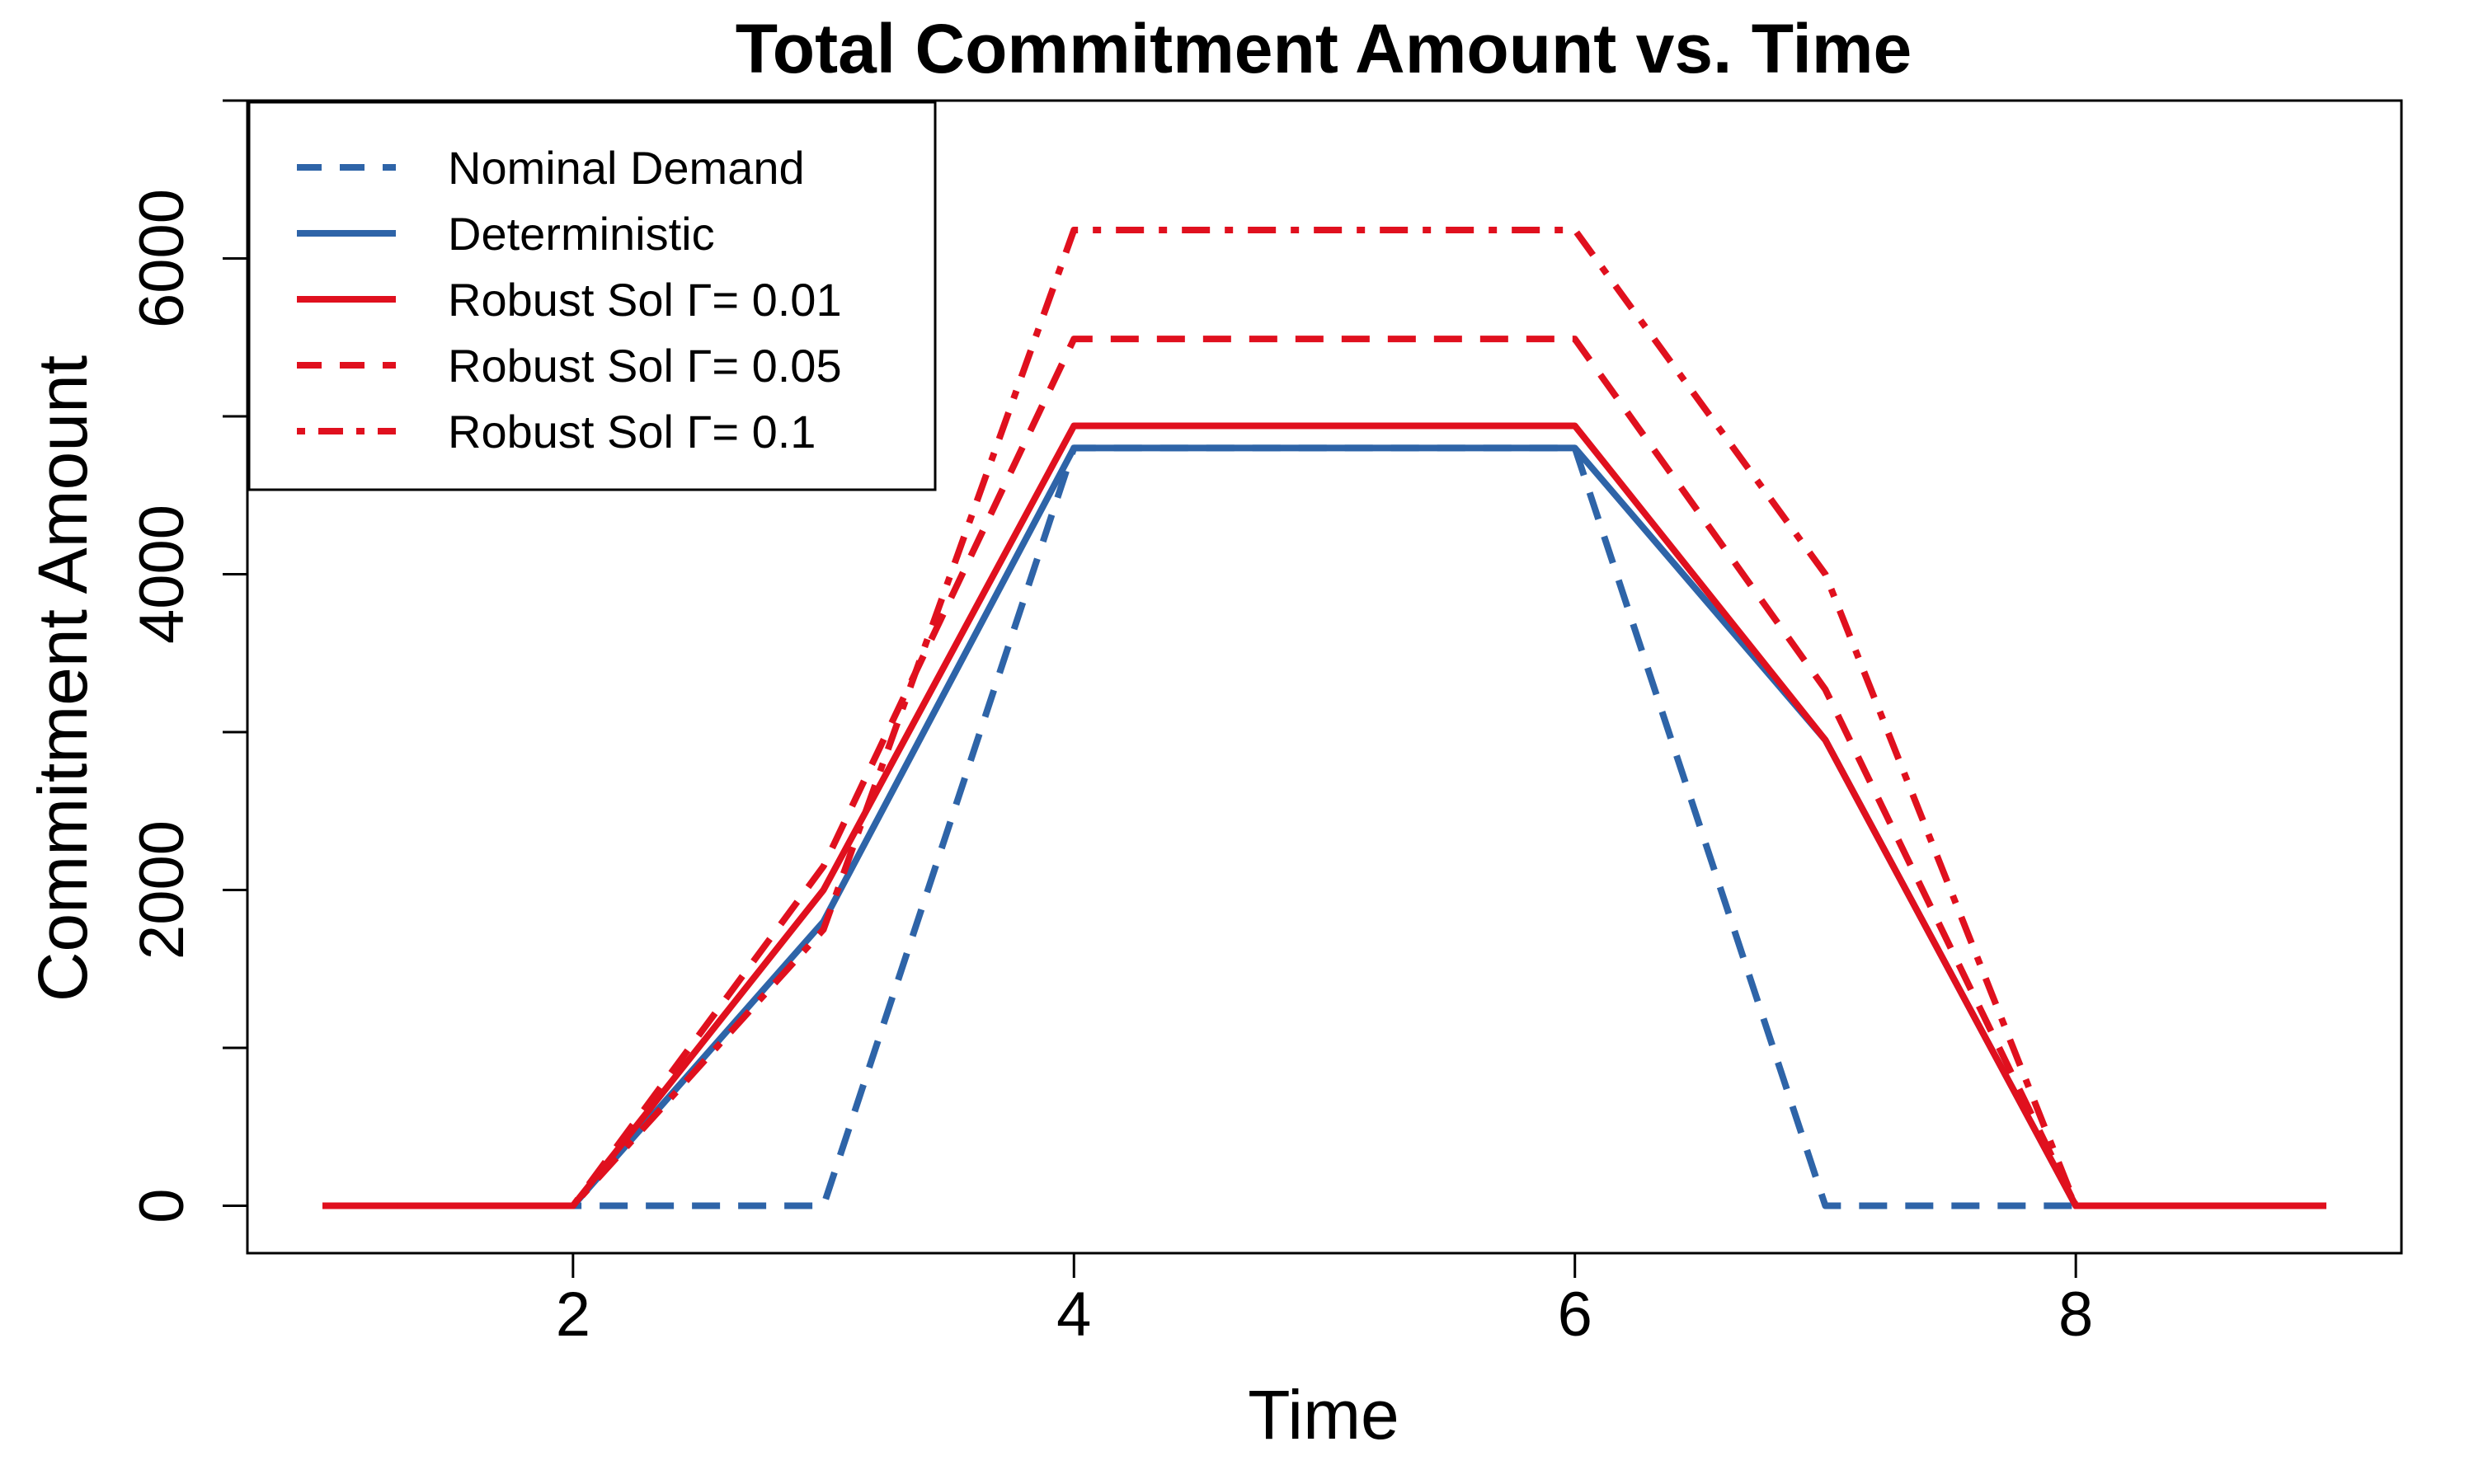 This screenshot has height=1484, width=2474. I want to click on x-tick-label: 8, so click(2075, 1315).